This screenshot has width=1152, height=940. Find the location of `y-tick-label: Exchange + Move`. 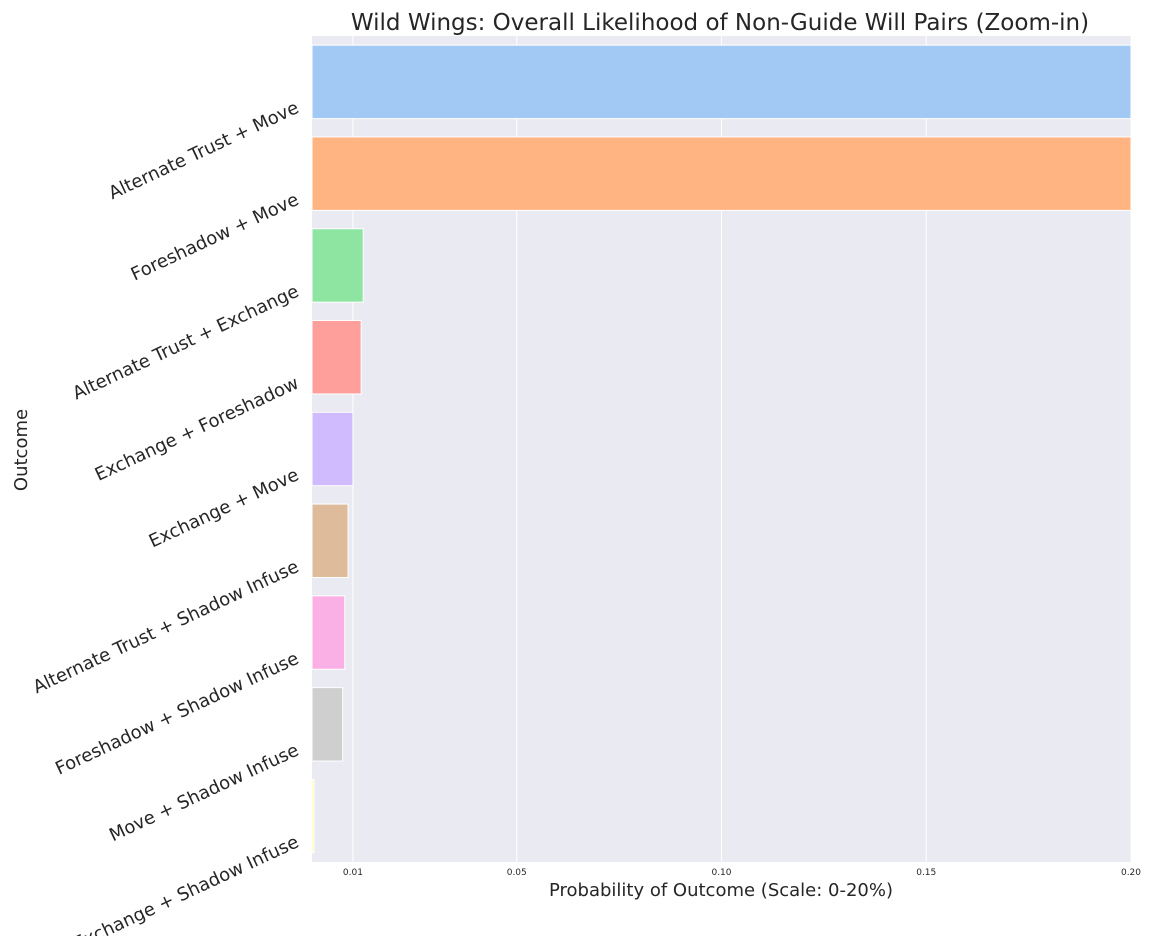

y-tick-label: Exchange + Move is located at coordinates (224, 508).